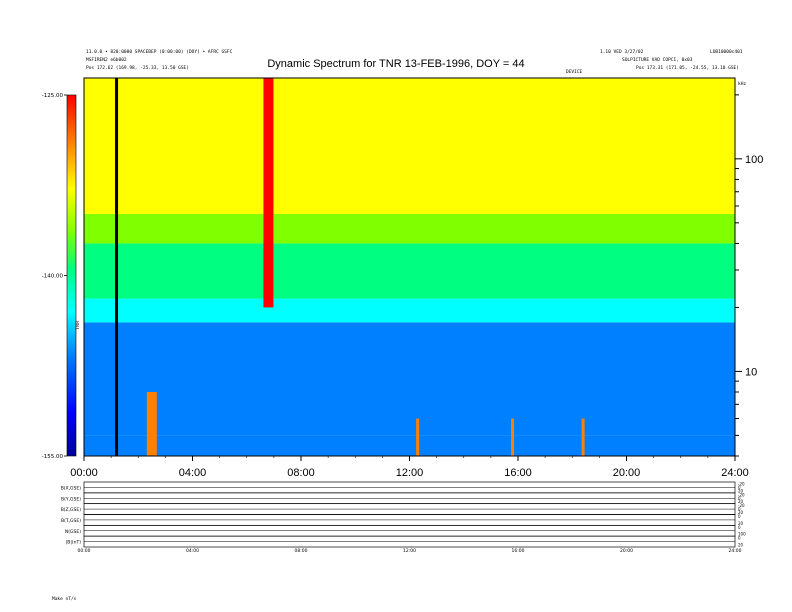 The width and height of the screenshot is (792, 612). What do you see at coordinates (735, 473) in the screenshot?
I see `x-tick-label: 24:00` at bounding box center [735, 473].